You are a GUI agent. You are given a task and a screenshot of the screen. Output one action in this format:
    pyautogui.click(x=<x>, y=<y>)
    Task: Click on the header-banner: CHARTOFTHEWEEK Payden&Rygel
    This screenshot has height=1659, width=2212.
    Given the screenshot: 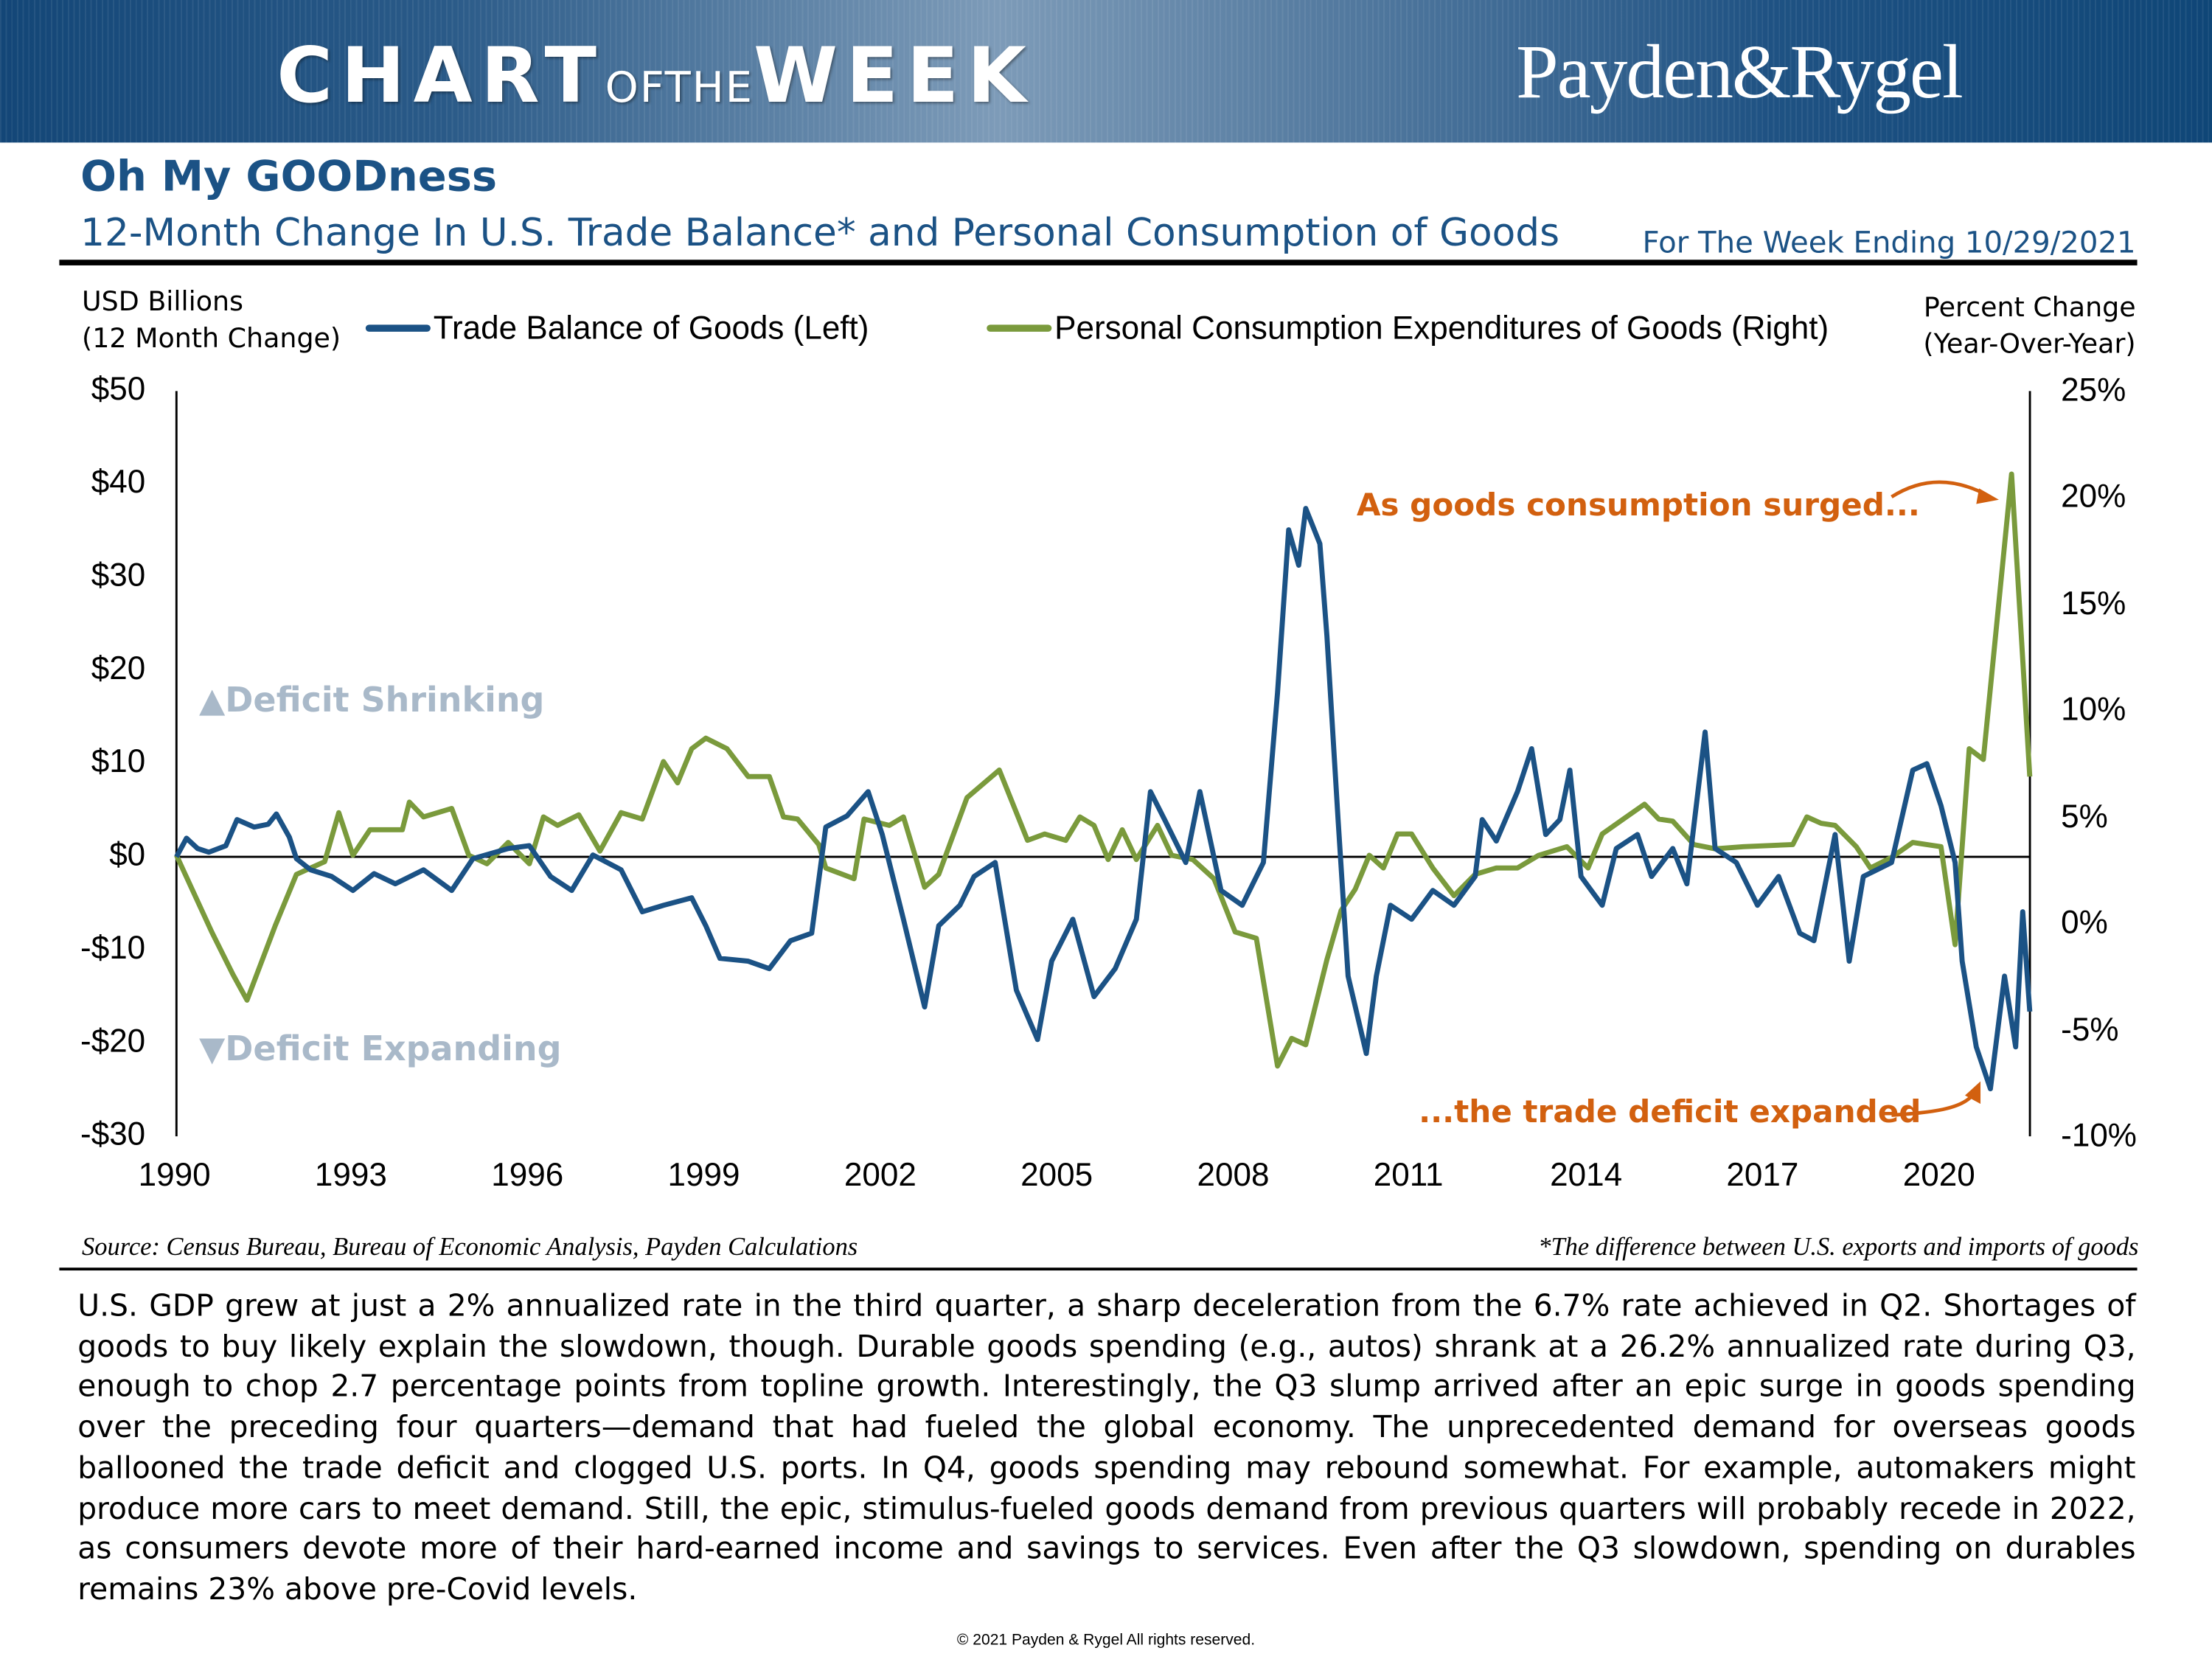 What is the action you would take?
    pyautogui.click(x=1106, y=71)
    